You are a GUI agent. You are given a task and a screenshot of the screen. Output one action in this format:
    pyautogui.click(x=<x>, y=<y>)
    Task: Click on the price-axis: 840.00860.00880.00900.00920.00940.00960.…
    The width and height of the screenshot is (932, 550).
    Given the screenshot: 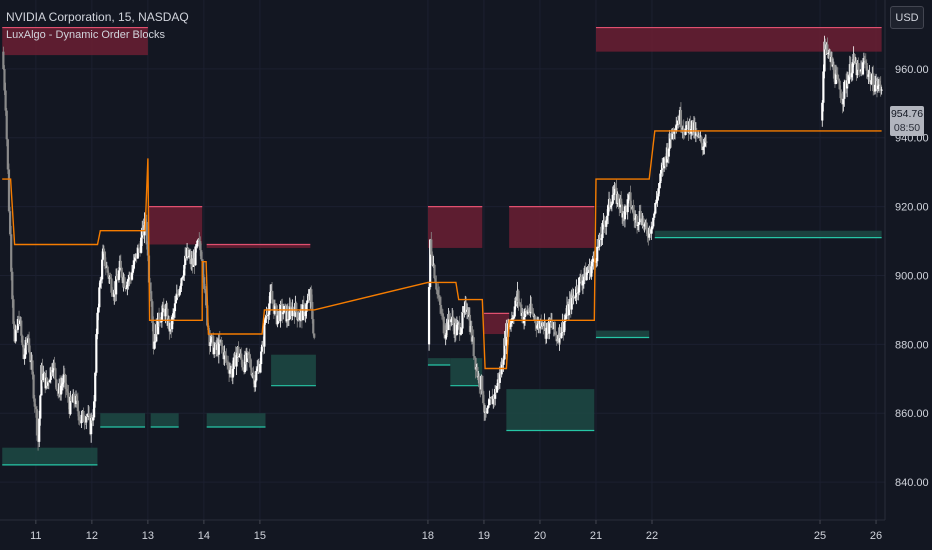 What is the action you would take?
    pyautogui.click(x=912, y=276)
    